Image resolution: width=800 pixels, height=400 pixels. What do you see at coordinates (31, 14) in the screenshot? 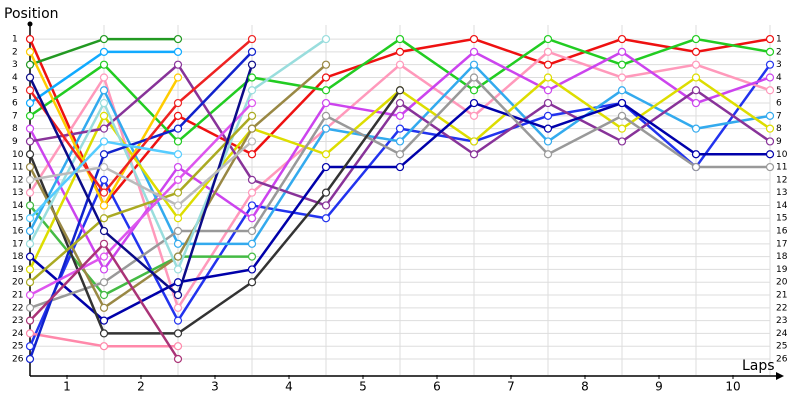
I see `y-axis-label: Position` at bounding box center [31, 14].